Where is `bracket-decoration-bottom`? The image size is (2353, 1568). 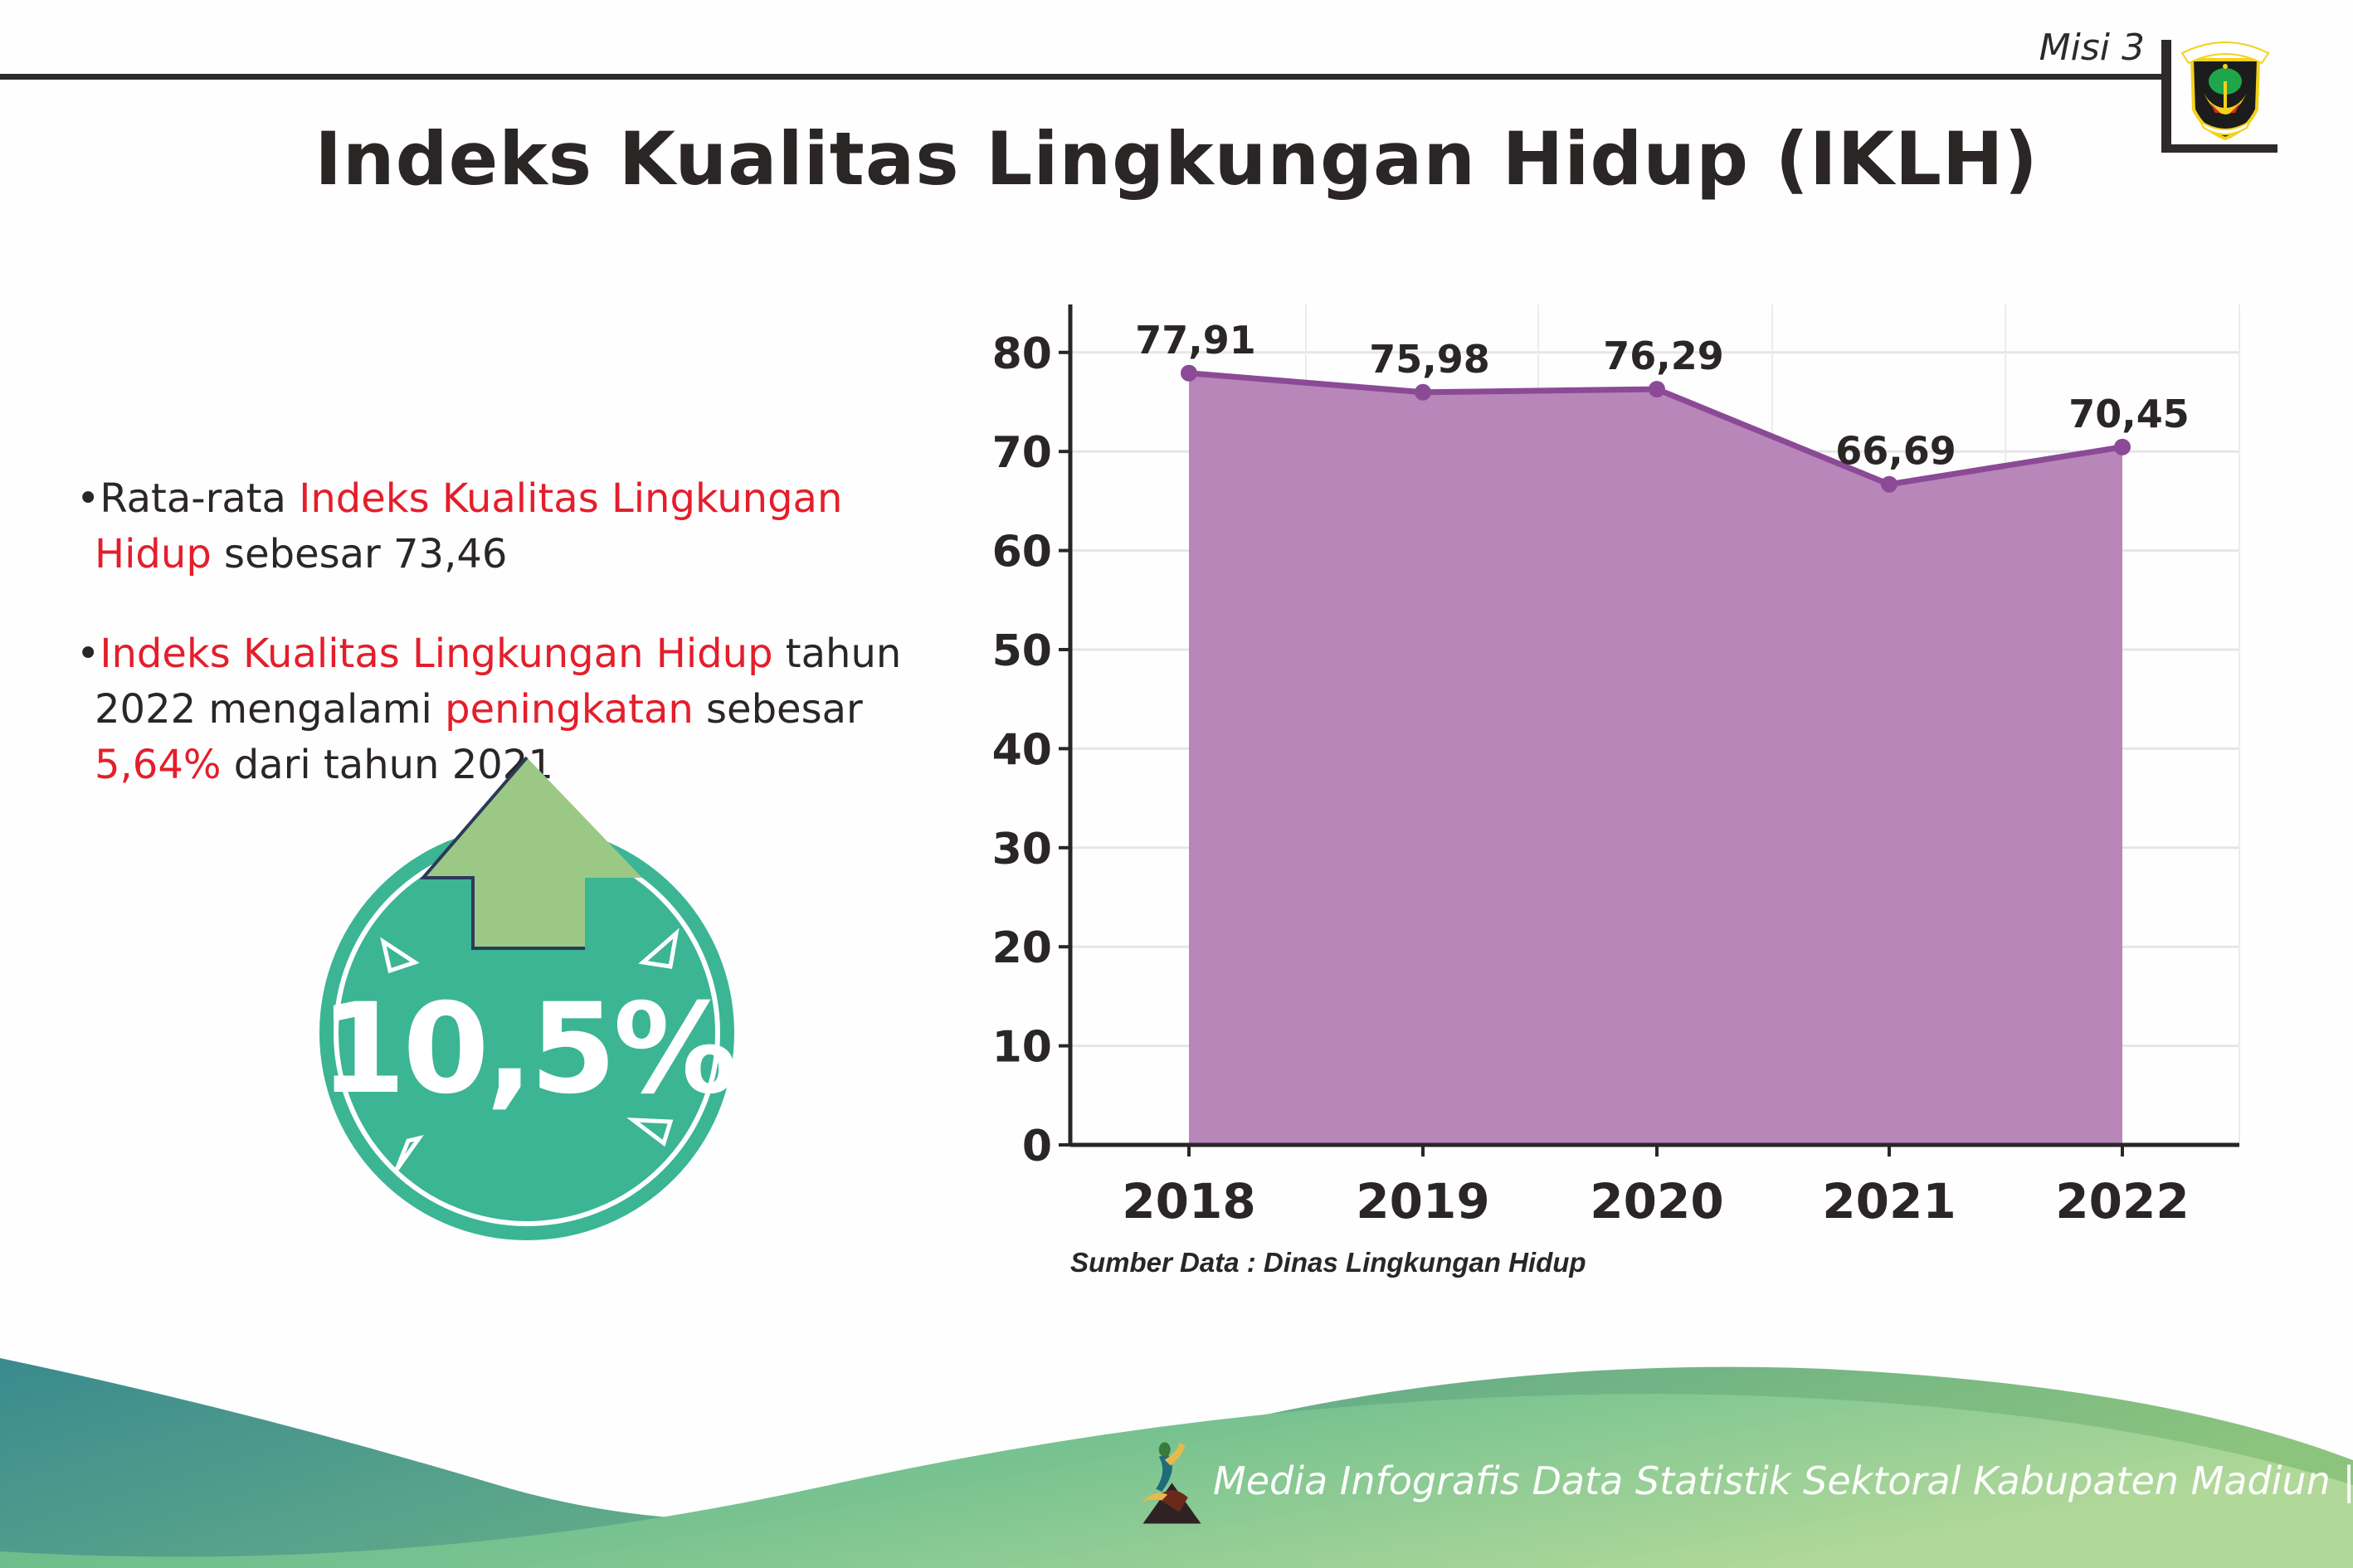
bracket-decoration-bottom is located at coordinates (2219, 148).